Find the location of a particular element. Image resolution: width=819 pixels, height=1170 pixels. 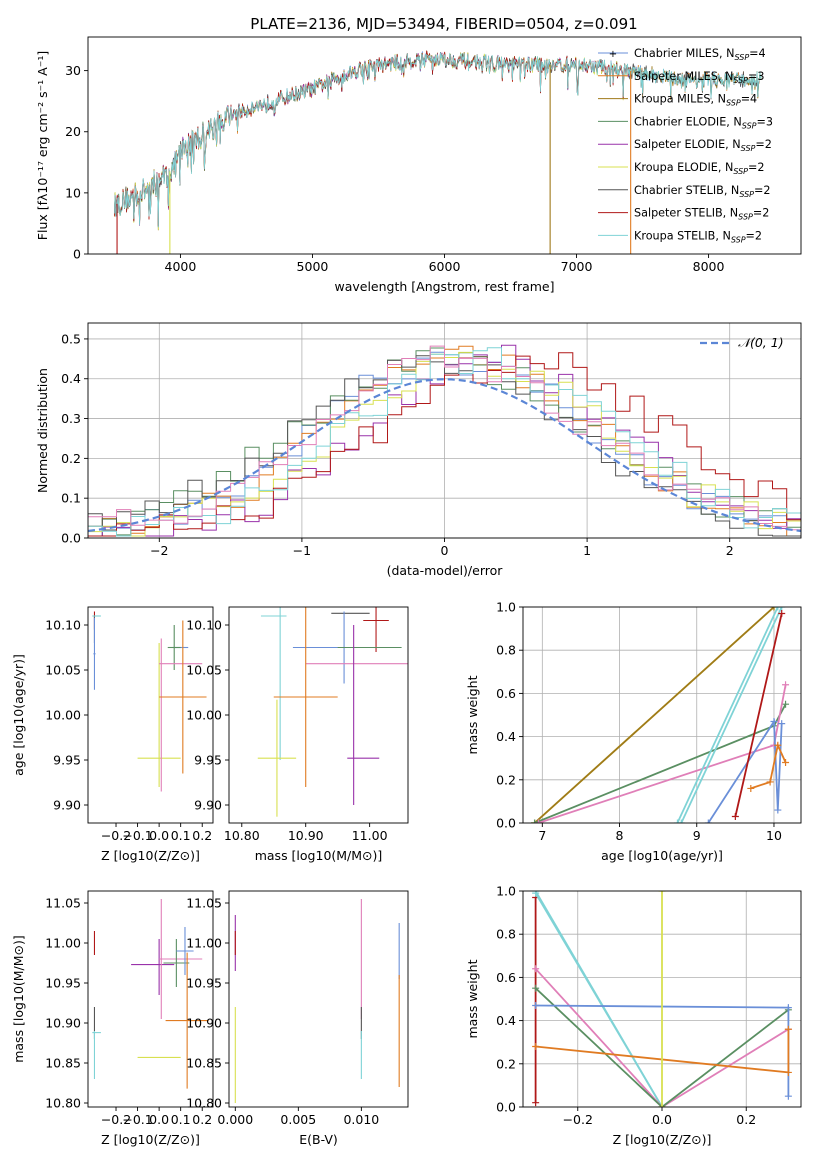

x-tick-label: 10.80 is located at coordinates (242, 835).